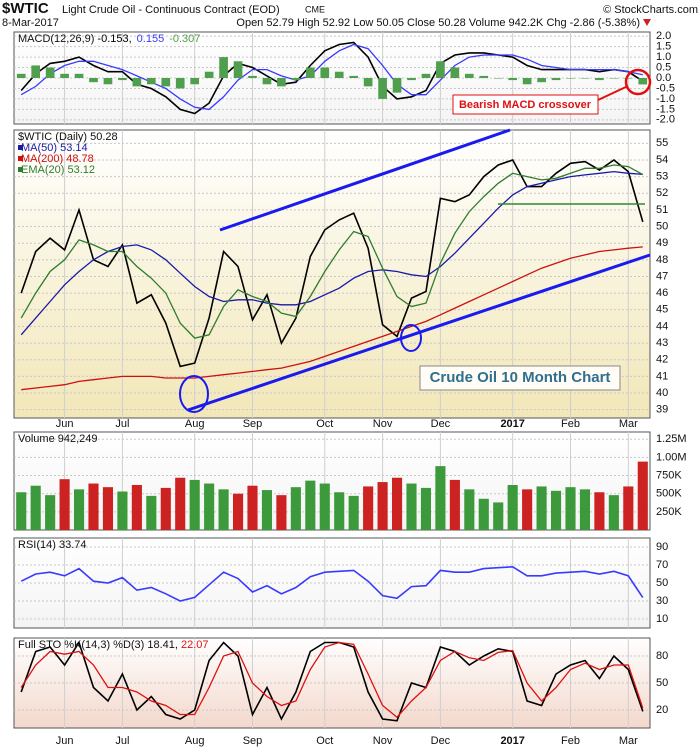  Describe the element at coordinates (58, 439) in the screenshot. I see `legend-label: Volume 942,249` at that location.